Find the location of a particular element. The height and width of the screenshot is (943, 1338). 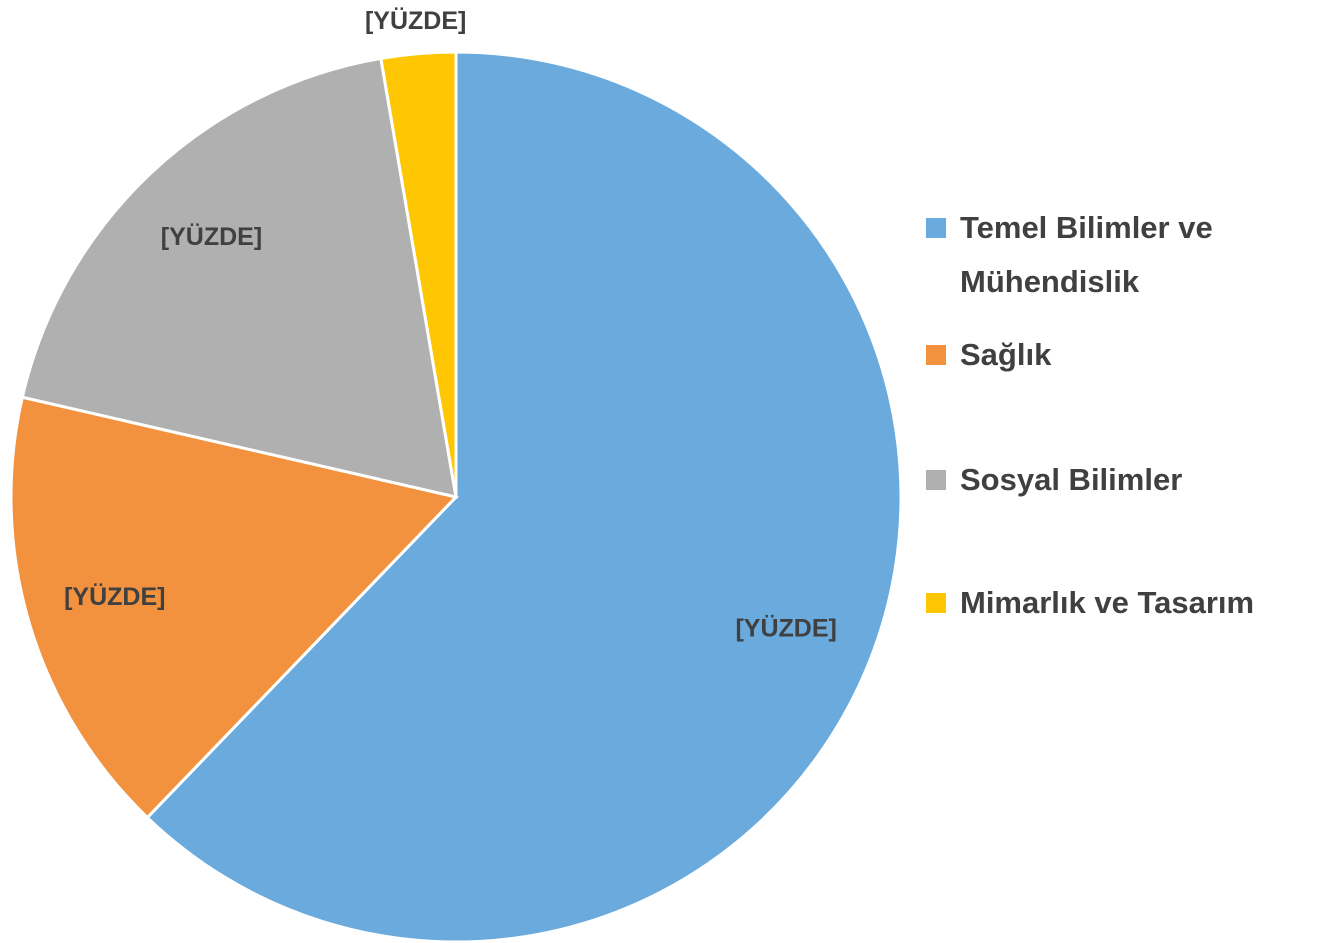

legend-entry: Temel Bilimler ve Mühendislik is located at coordinates (1129, 258).